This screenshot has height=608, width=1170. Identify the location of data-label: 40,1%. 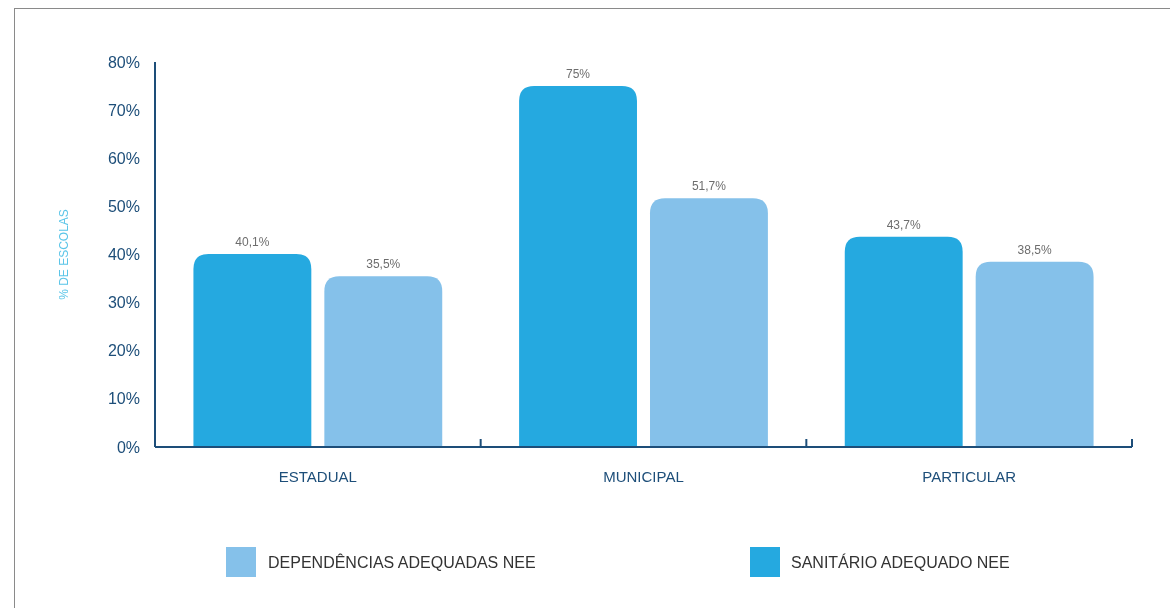
(252, 242).